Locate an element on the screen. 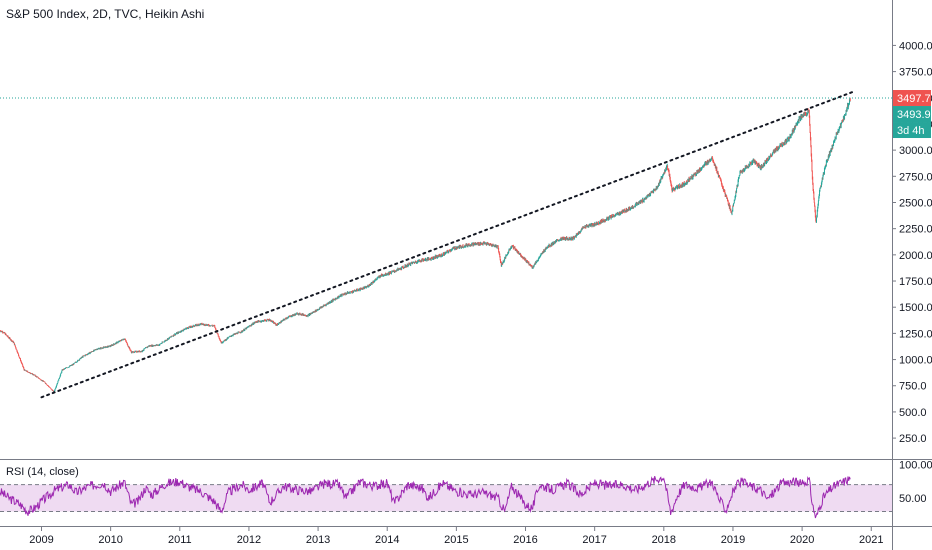  time-tick-label: 2020 is located at coordinates (802, 540).